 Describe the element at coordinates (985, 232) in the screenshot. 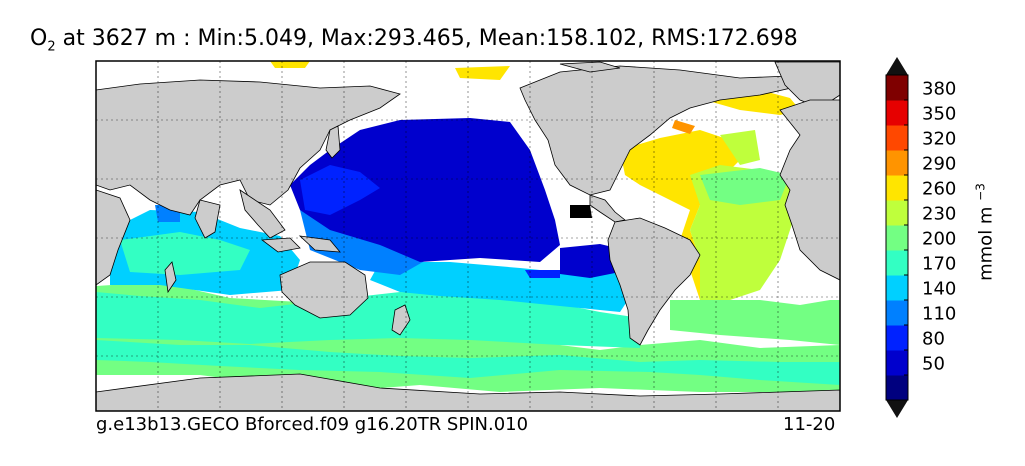

I see `colorbar-units-label: mmol m −3` at that location.